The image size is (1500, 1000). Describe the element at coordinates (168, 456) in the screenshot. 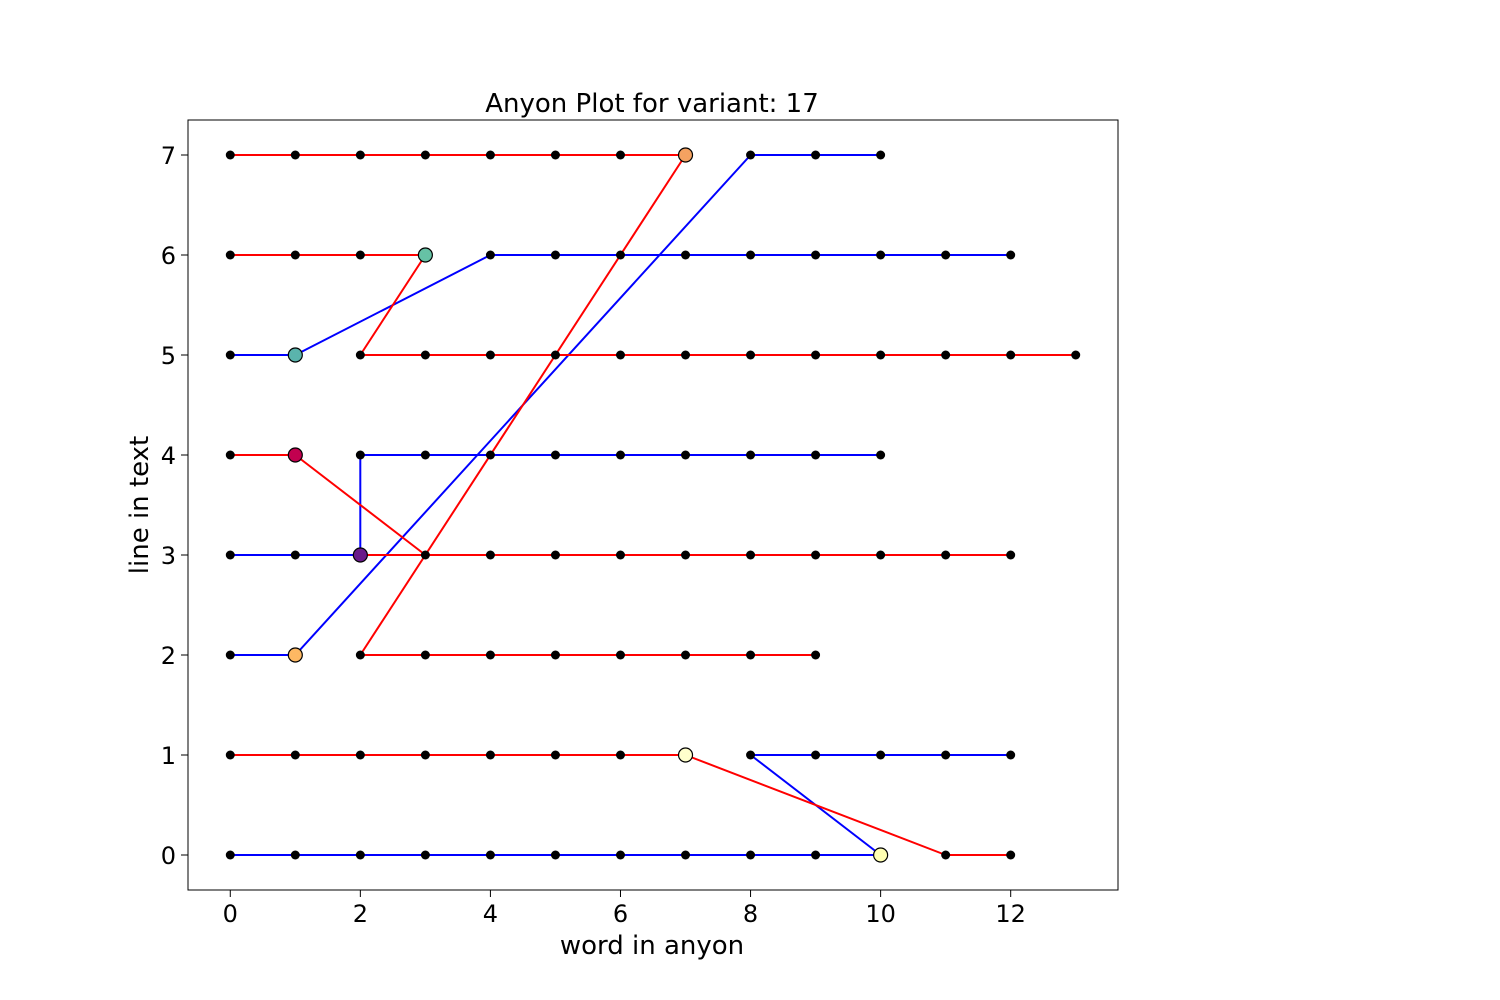

I see `y-tick-label: 4` at that location.